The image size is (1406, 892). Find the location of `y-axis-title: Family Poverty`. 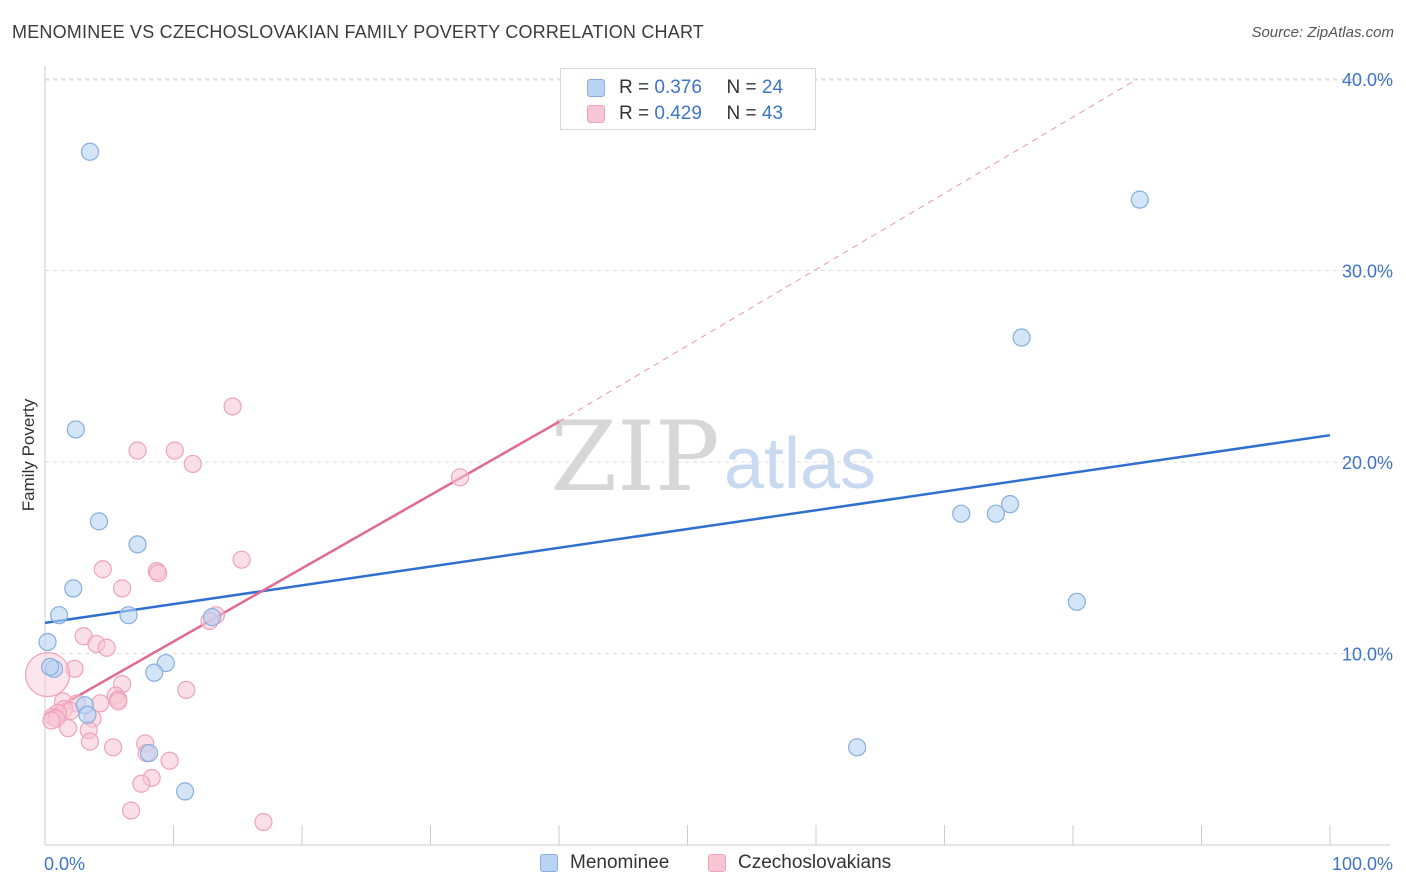

y-axis-title: Family Poverty is located at coordinates (28, 454).